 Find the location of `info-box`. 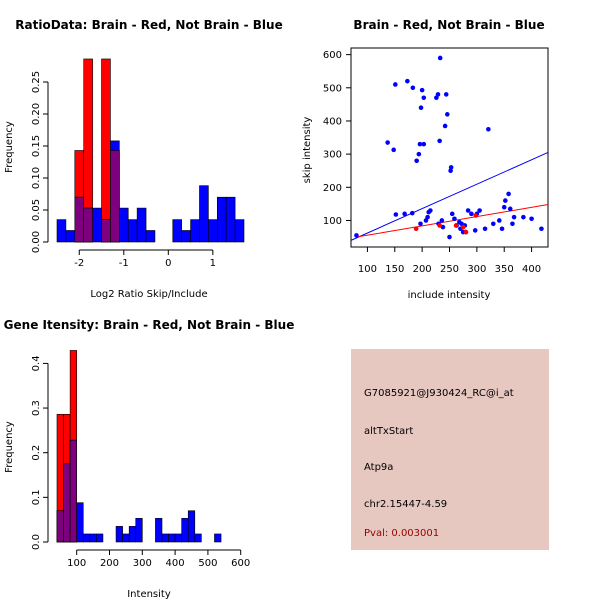

info-box is located at coordinates (450, 449).